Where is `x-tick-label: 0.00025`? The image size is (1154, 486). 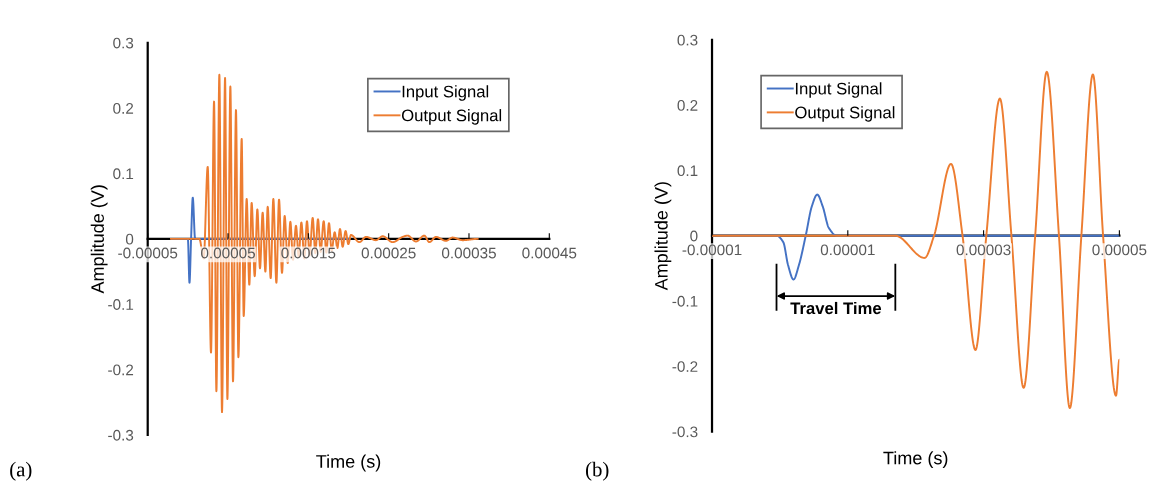 x-tick-label: 0.00025 is located at coordinates (388, 253).